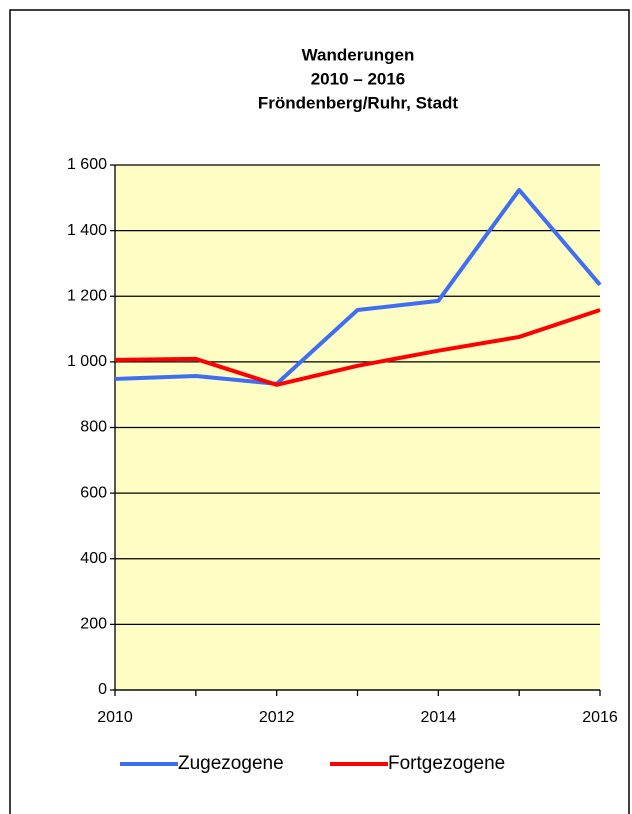 The height and width of the screenshot is (814, 632). I want to click on legend-label: Fortgezogene, so click(446, 763).